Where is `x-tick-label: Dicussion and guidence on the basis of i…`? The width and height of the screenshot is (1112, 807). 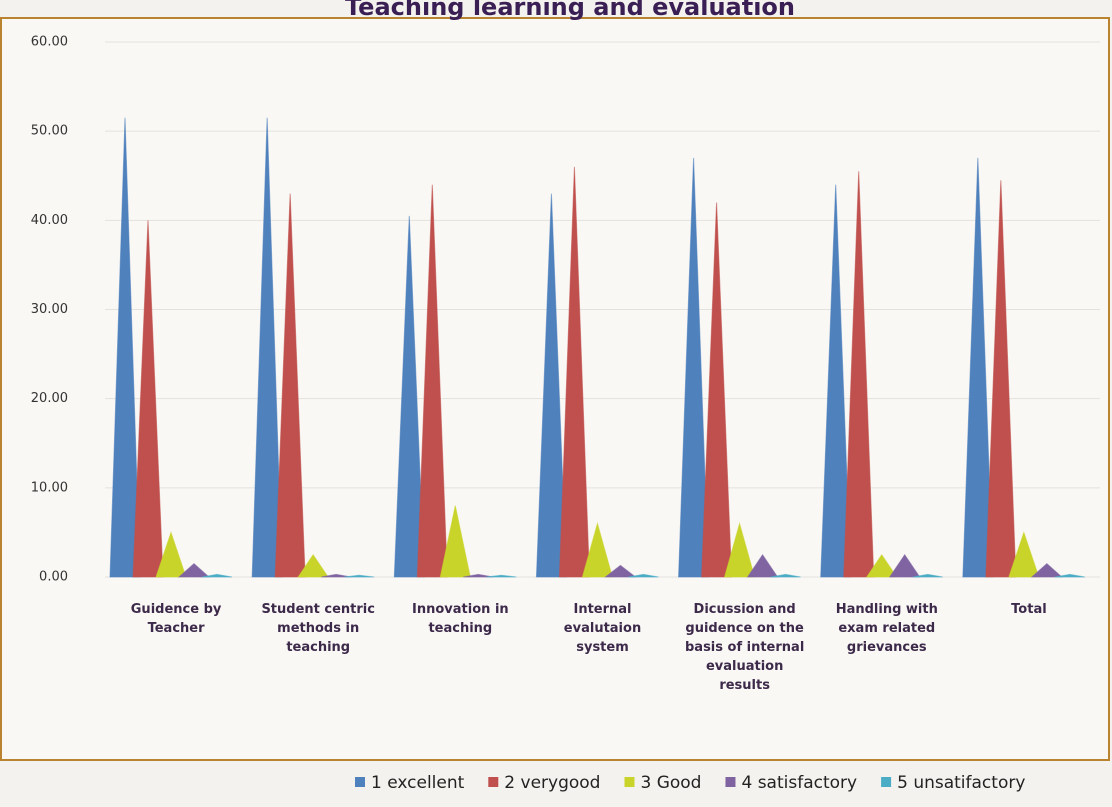 x-tick-label: Dicussion and guidence on the basis of i… is located at coordinates (744, 647).